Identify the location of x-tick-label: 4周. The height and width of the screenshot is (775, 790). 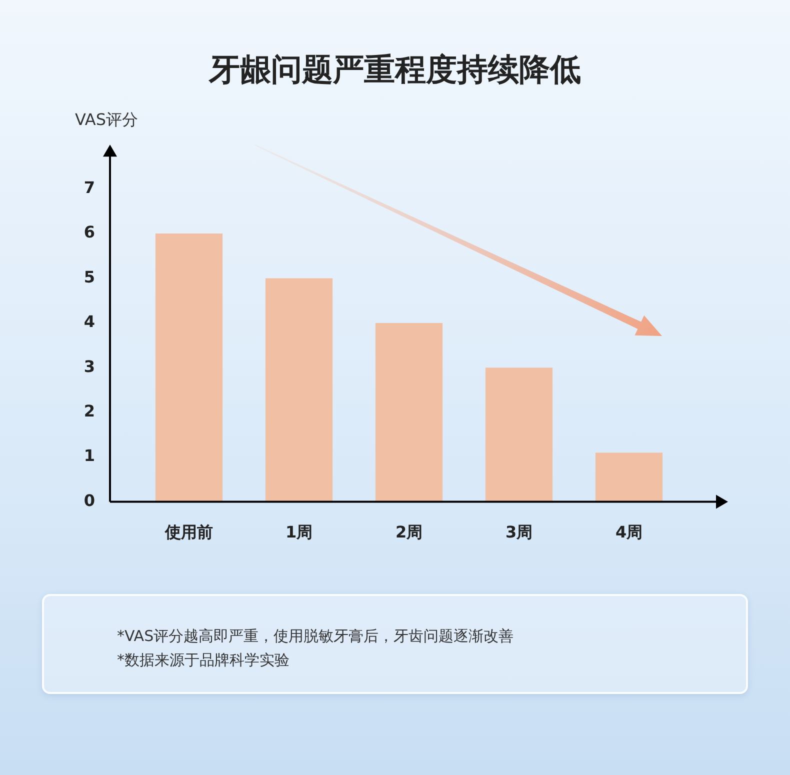
(629, 532).